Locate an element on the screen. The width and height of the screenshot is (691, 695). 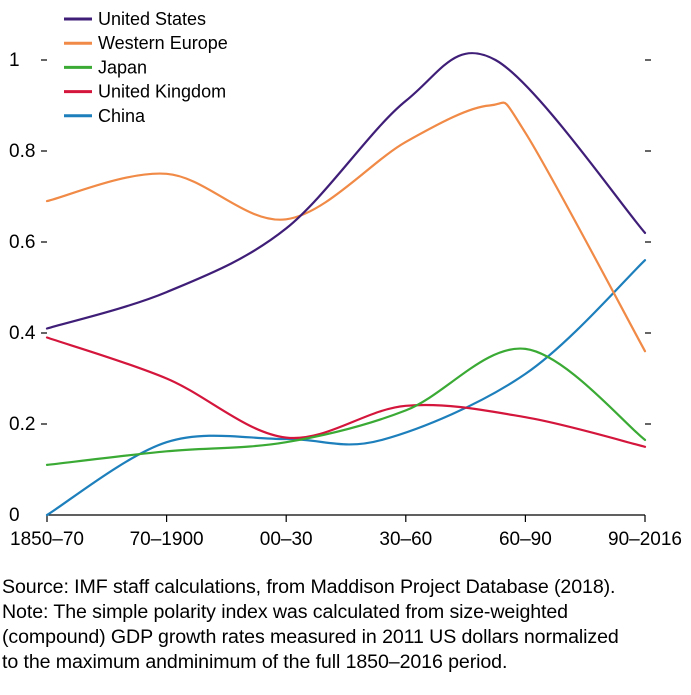
series-line-japan is located at coordinates (346, 406).